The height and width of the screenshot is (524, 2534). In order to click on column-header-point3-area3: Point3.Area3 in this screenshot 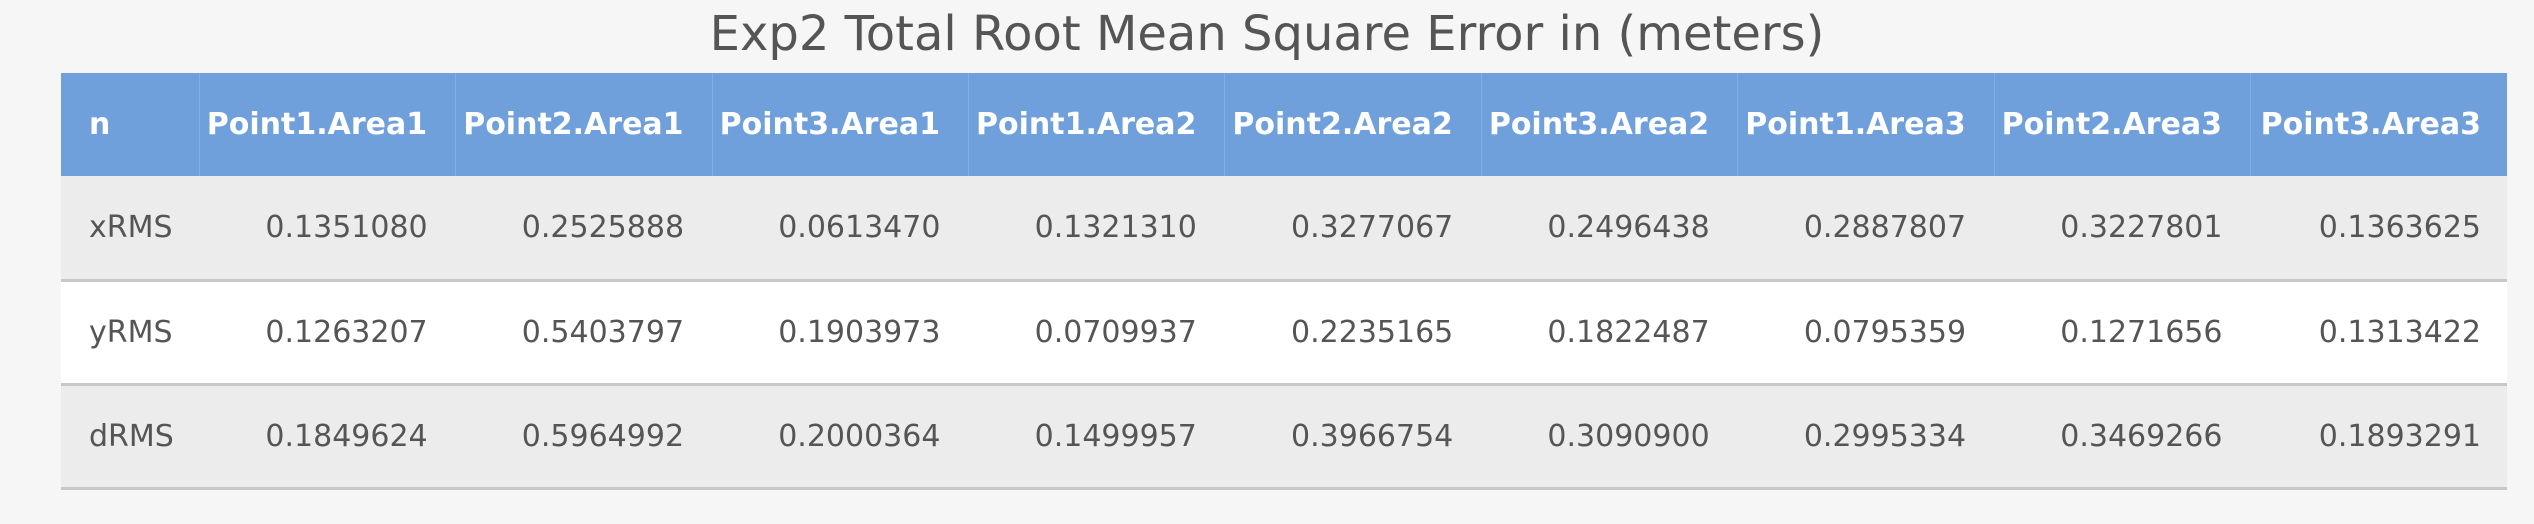, I will do `click(2378, 124)`.